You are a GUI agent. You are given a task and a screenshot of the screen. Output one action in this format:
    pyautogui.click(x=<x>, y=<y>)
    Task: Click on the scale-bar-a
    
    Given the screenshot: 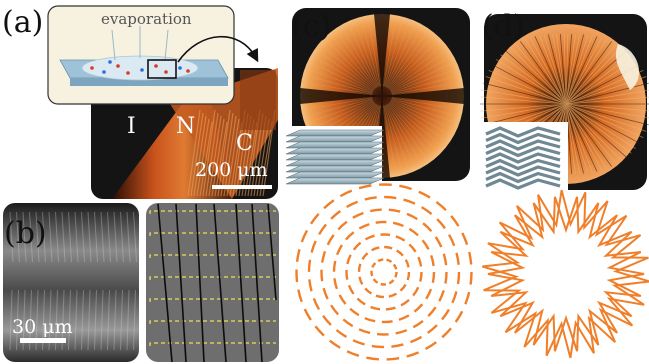 What is the action you would take?
    pyautogui.click(x=242, y=187)
    